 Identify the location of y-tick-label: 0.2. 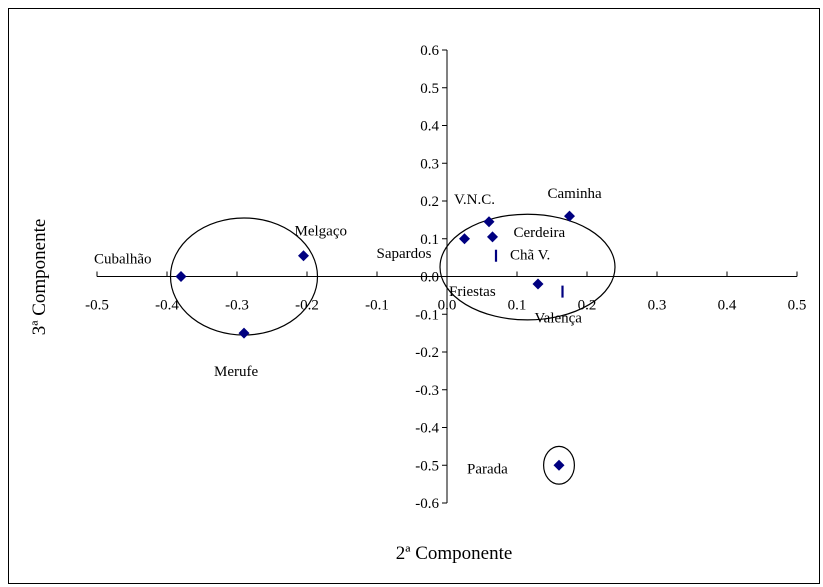
(429, 202).